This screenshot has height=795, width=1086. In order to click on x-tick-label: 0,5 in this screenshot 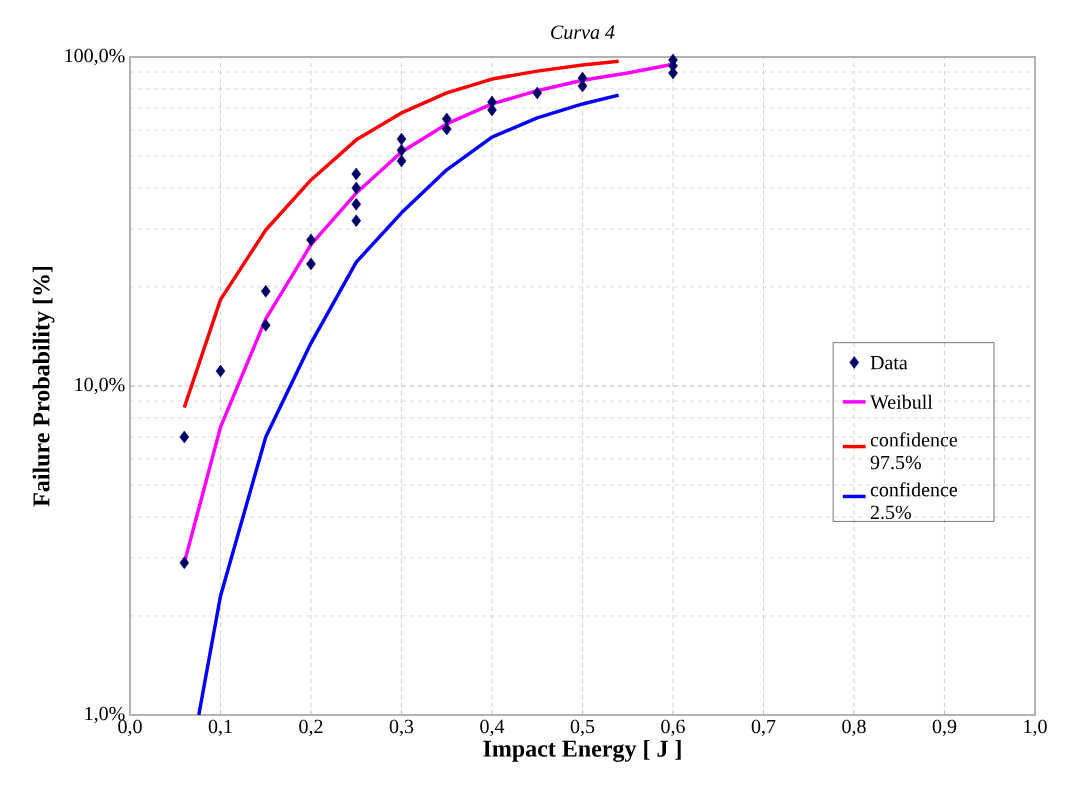, I will do `click(582, 728)`.